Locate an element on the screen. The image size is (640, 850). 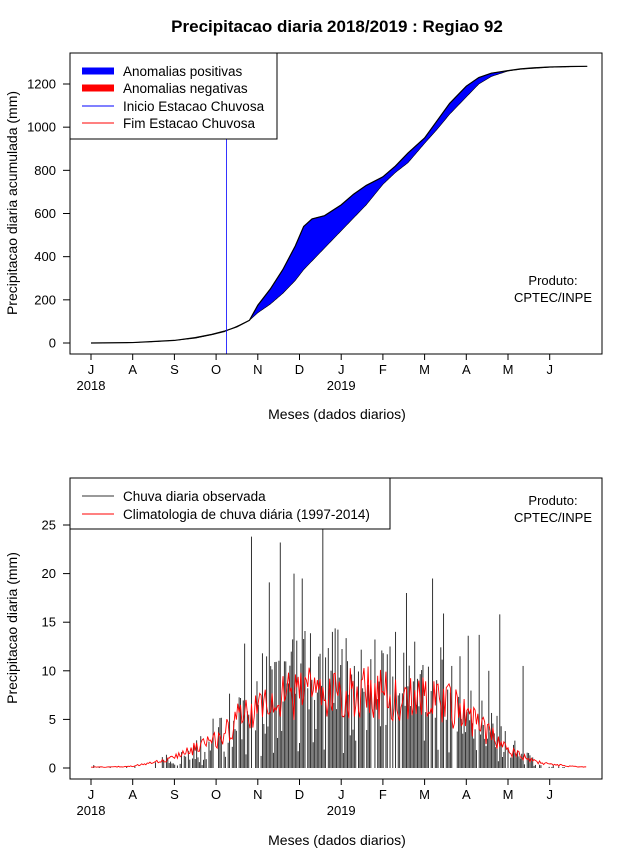
daily-y-label: Precipitacao diaria (mm) is located at coordinates (12, 628).